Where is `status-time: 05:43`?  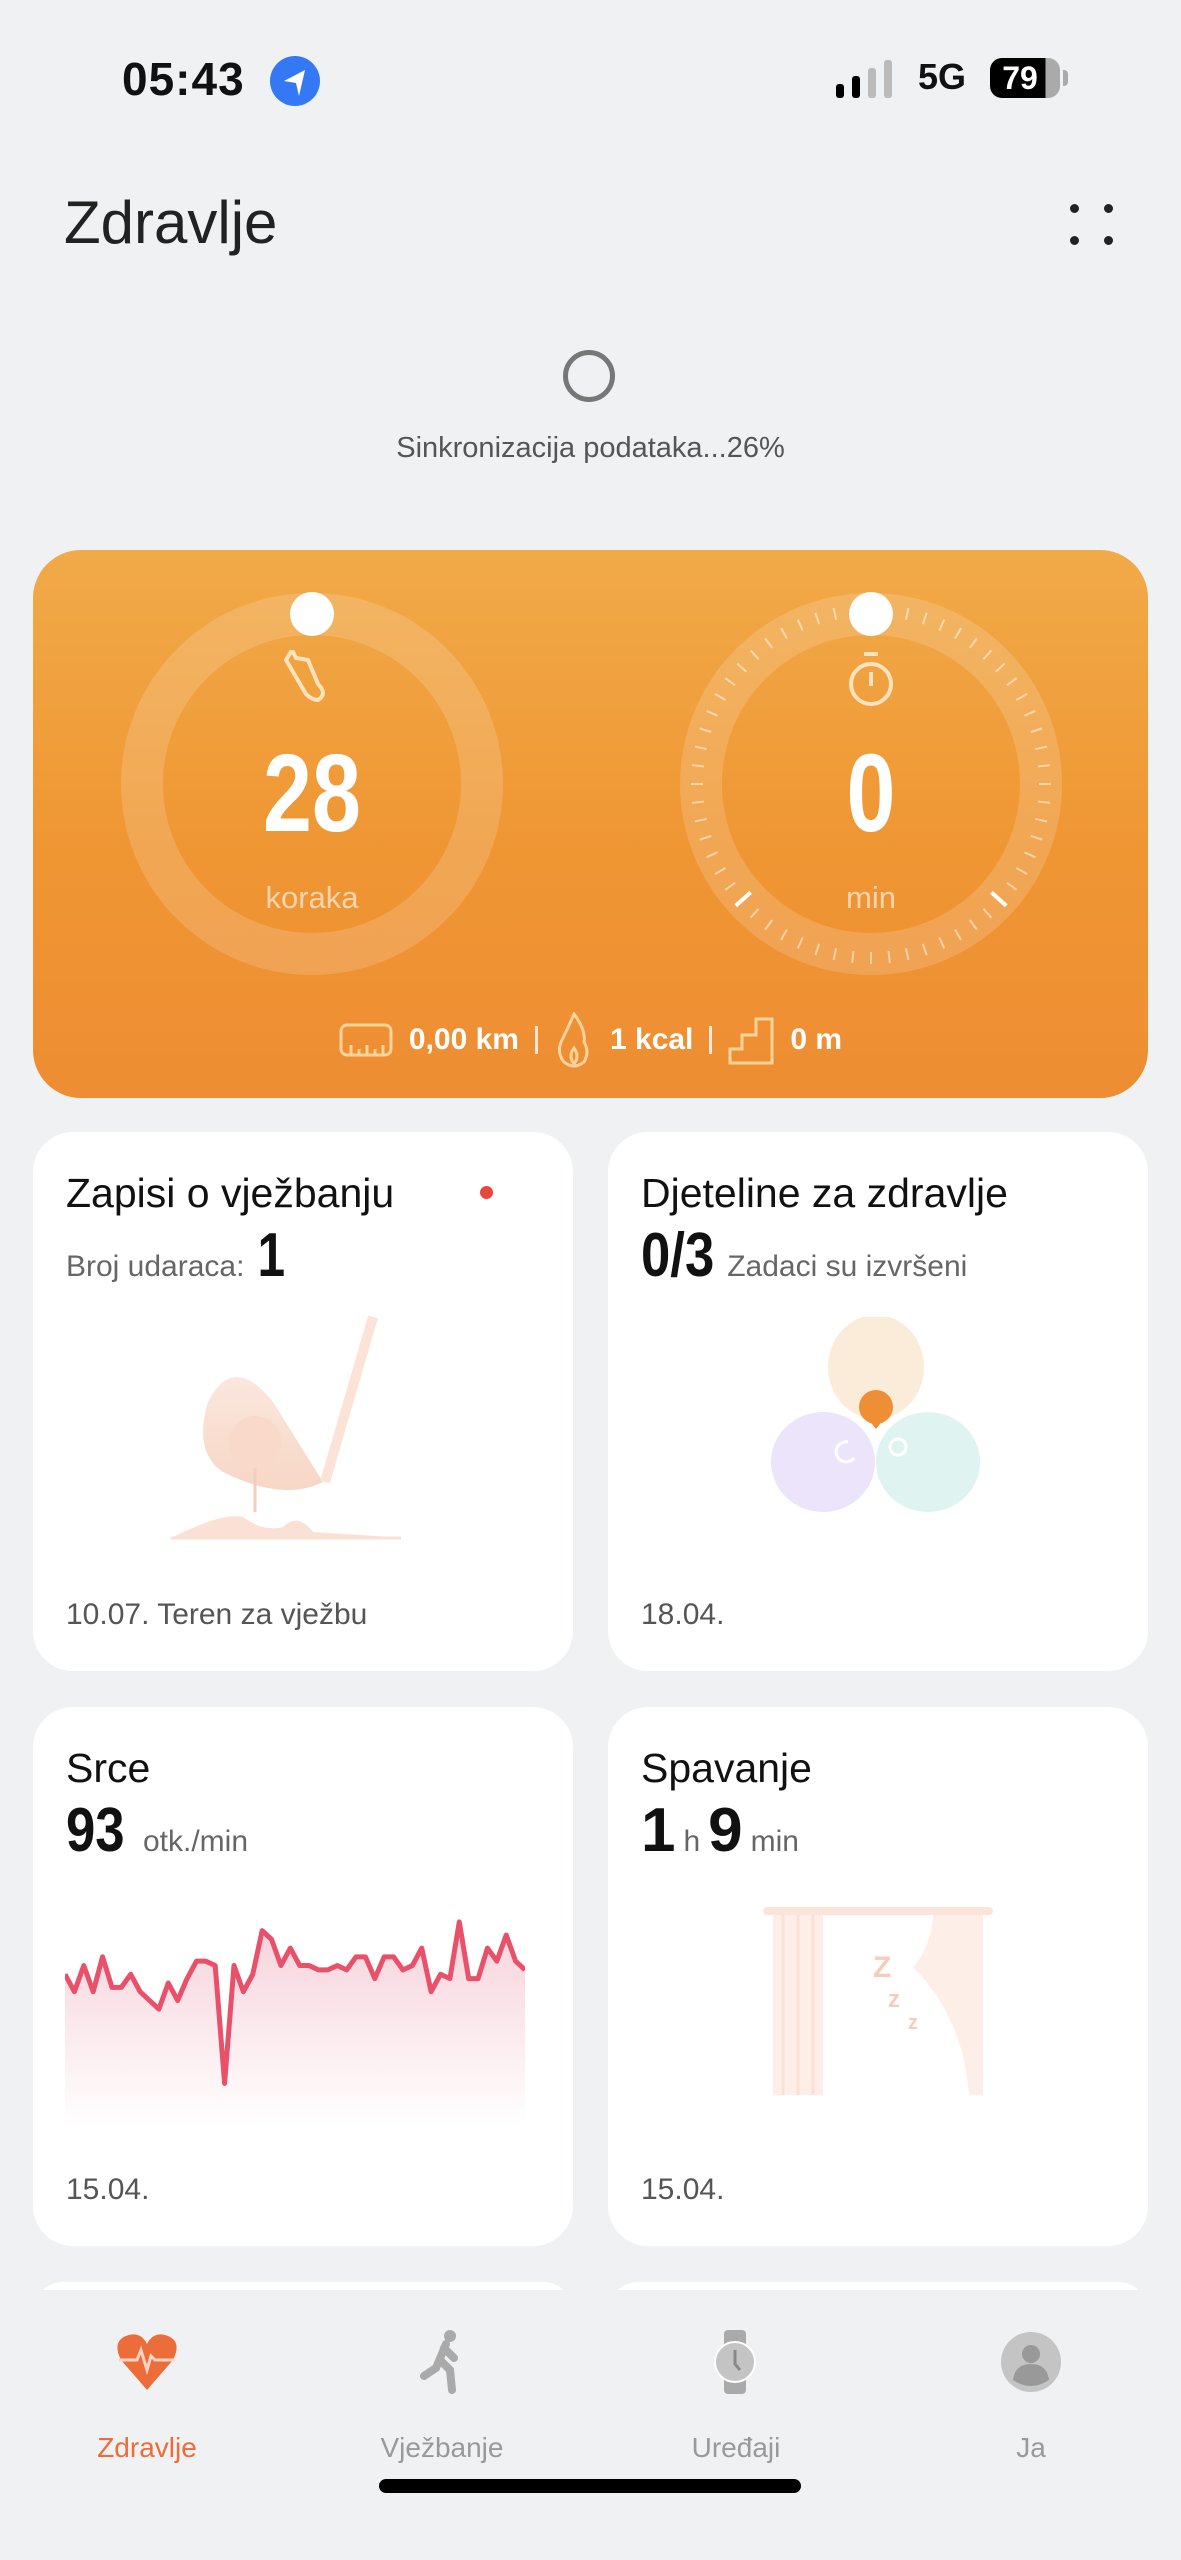
status-time: 05:43 is located at coordinates (183, 79).